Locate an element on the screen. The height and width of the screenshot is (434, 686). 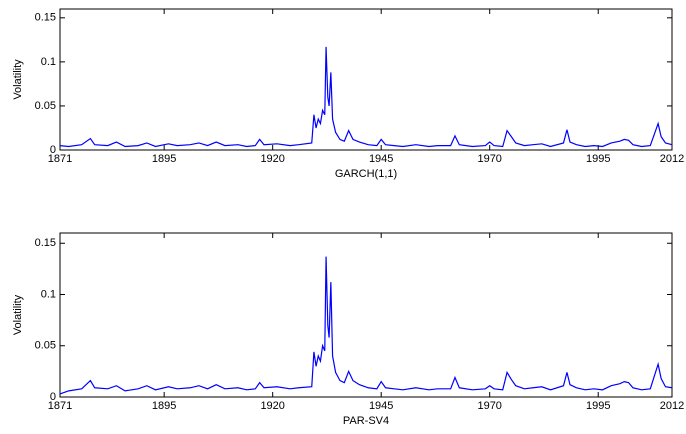
x-axis-label: GARCH(1,1) is located at coordinates (366, 174).